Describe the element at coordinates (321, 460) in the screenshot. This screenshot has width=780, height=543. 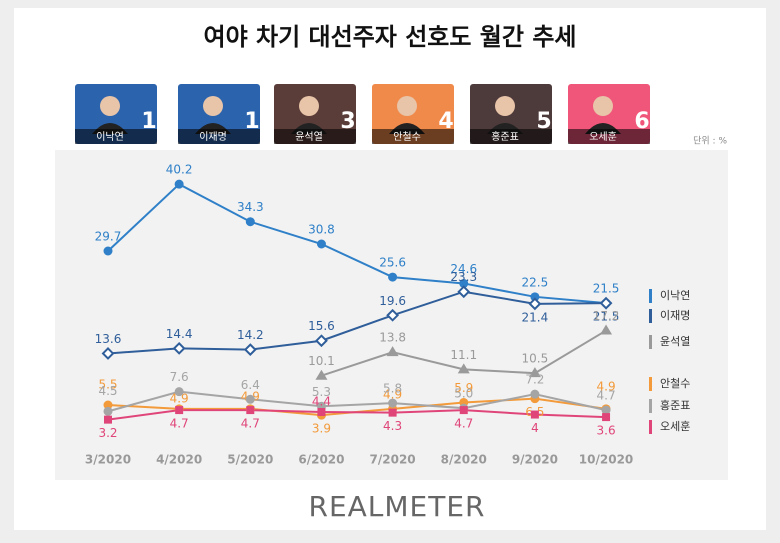
I see `x-tick-label: 6/2020` at that location.